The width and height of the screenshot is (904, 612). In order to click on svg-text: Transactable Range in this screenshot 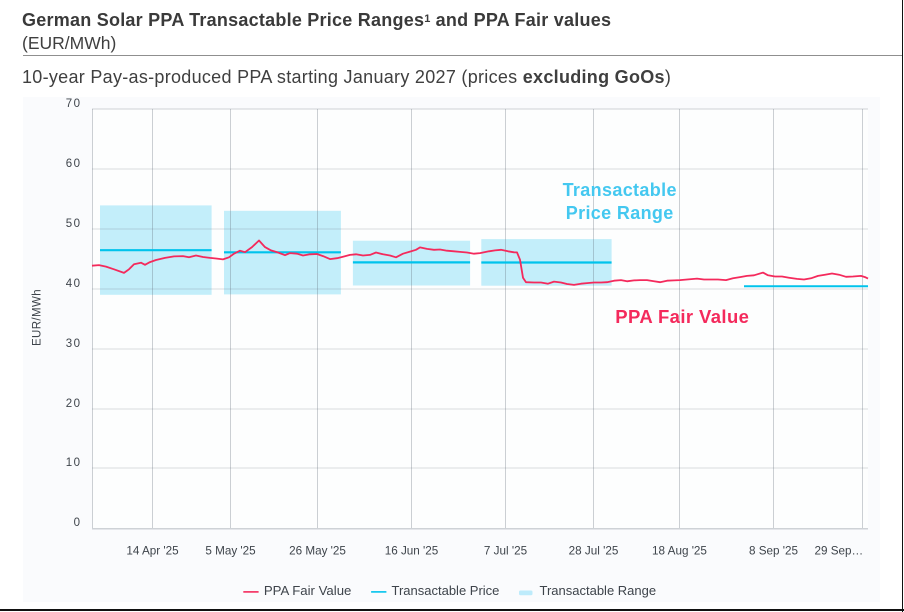, I will do `click(598, 590)`.